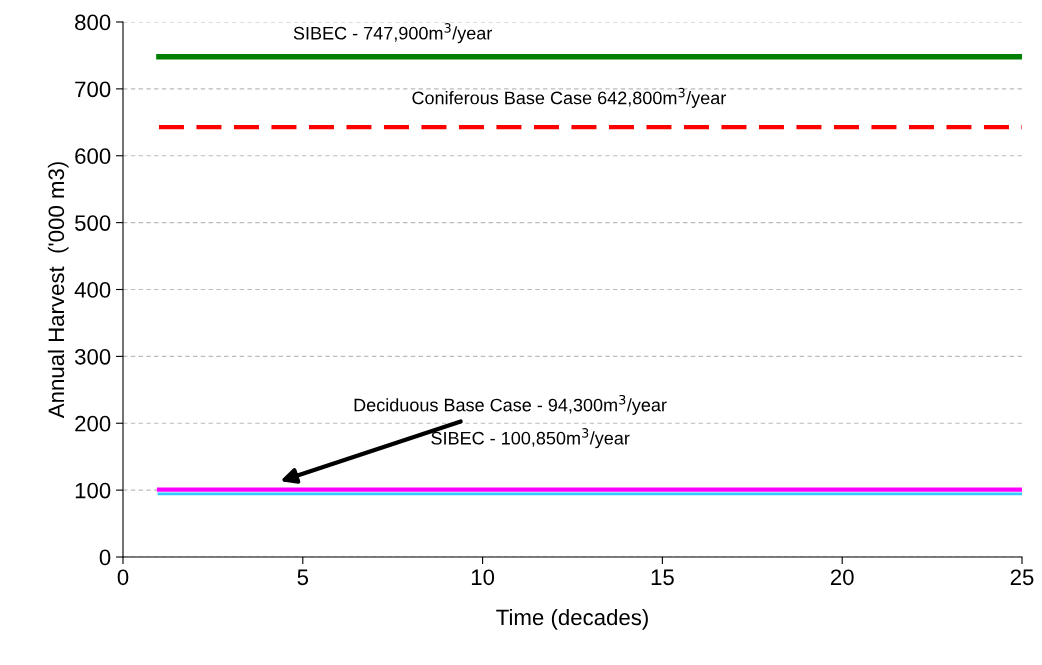 Image resolution: width=1042 pixels, height=665 pixels. I want to click on y-tick-label: 700, so click(93, 89).